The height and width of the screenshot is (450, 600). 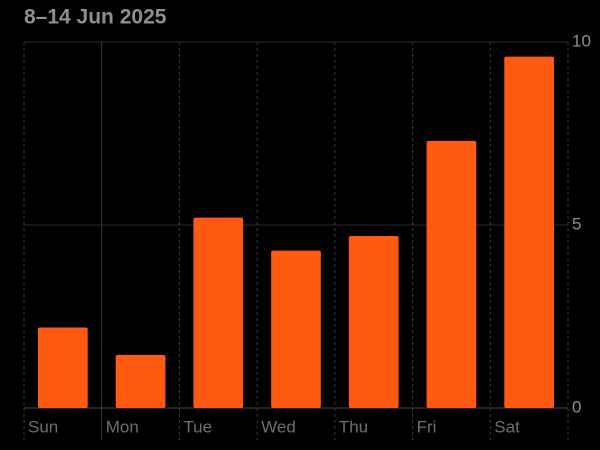 I want to click on x-tick-label: Tue, so click(x=197, y=426).